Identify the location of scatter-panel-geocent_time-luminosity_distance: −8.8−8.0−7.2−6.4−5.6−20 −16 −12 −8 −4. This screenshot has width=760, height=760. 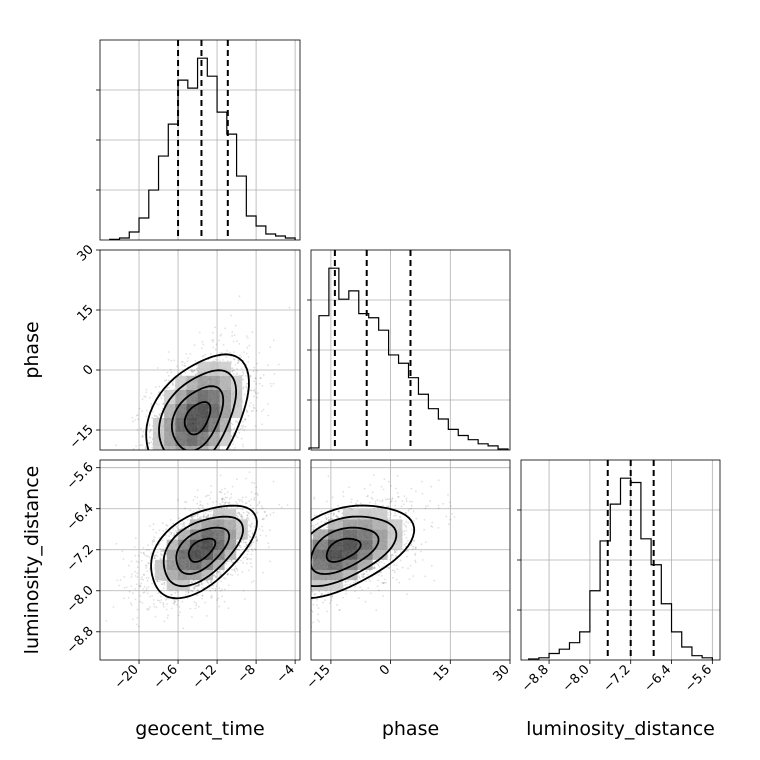
(182, 575).